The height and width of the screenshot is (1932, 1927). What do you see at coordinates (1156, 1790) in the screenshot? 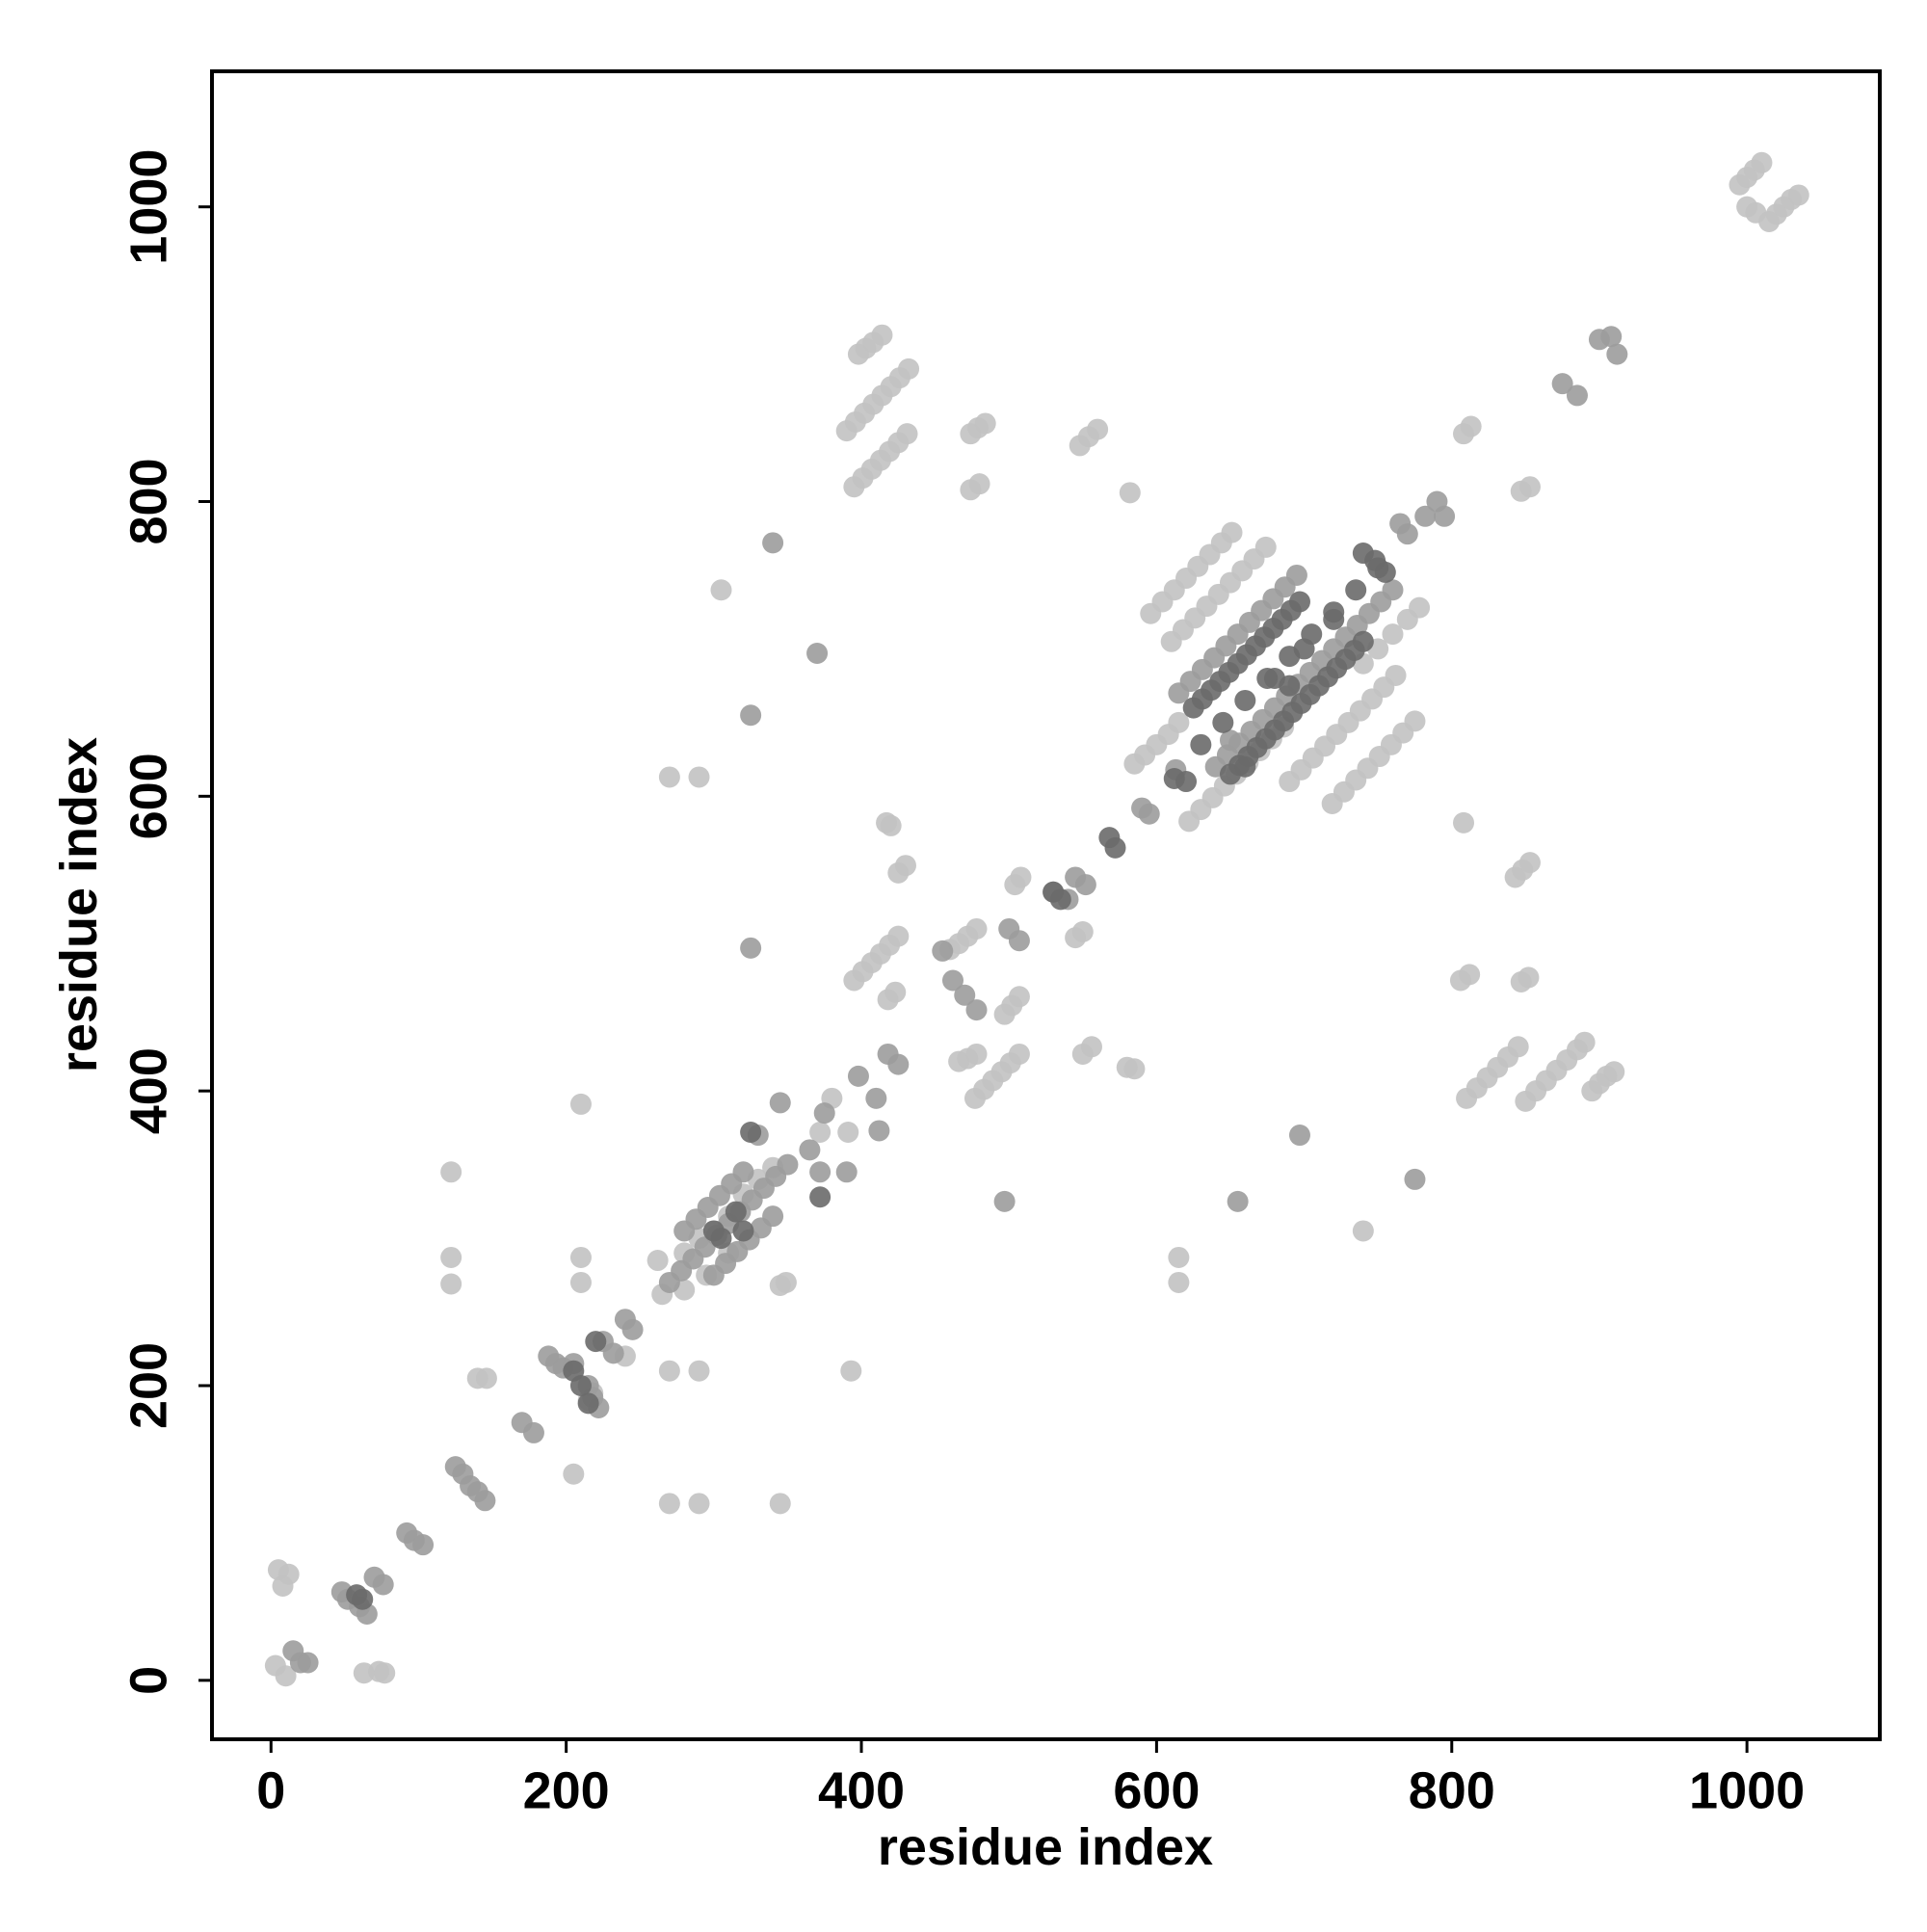
I see `x-tick-label: 600` at bounding box center [1156, 1790].